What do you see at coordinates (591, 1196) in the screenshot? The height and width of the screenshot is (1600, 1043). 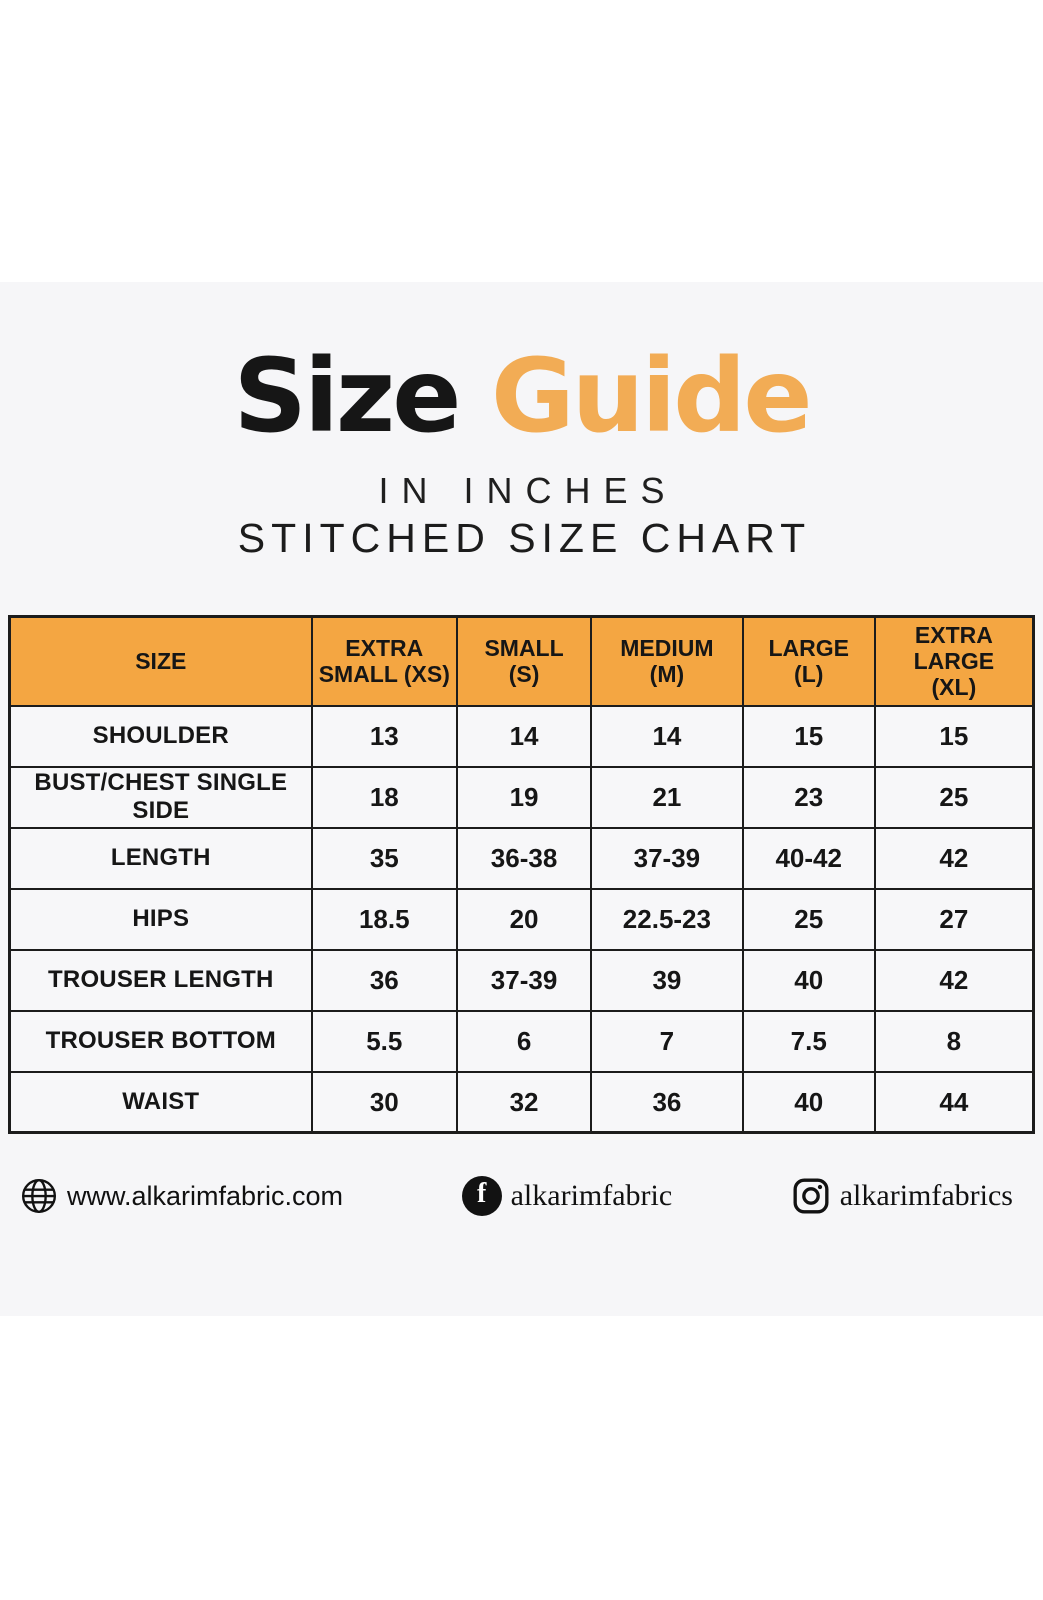 I see `facebook-handle: alkarimfabric` at bounding box center [591, 1196].